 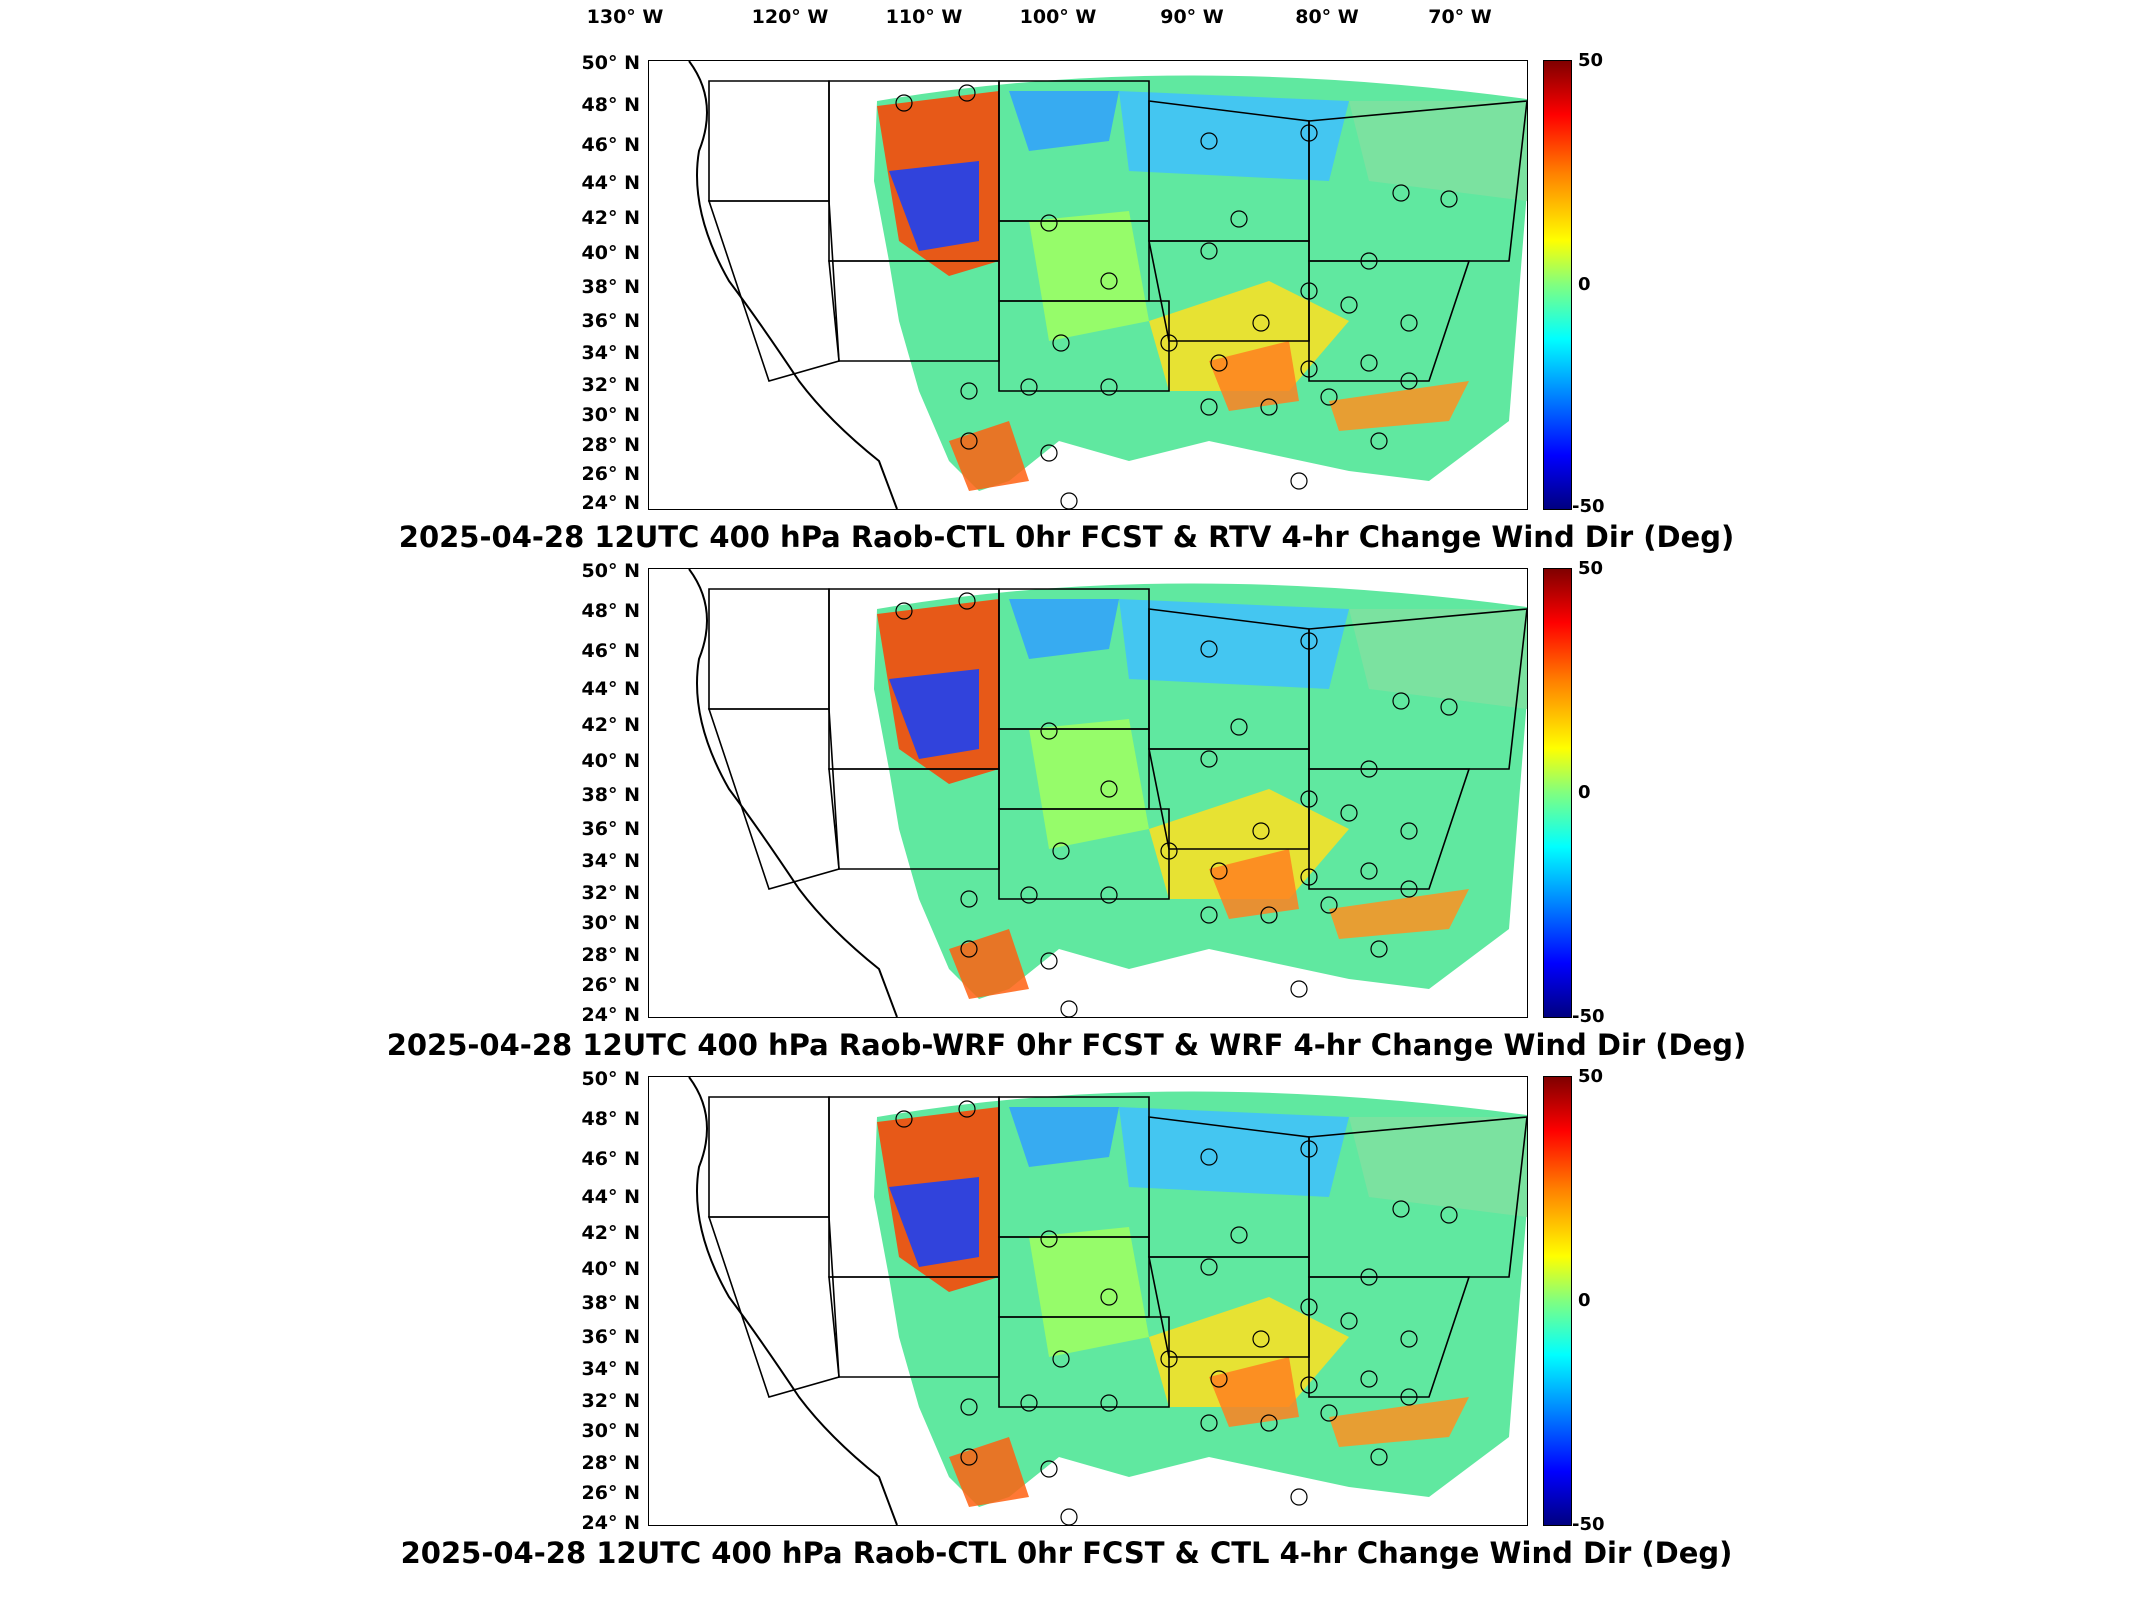 I want to click on lon-tick-label: 70° W, so click(x=1460, y=17).